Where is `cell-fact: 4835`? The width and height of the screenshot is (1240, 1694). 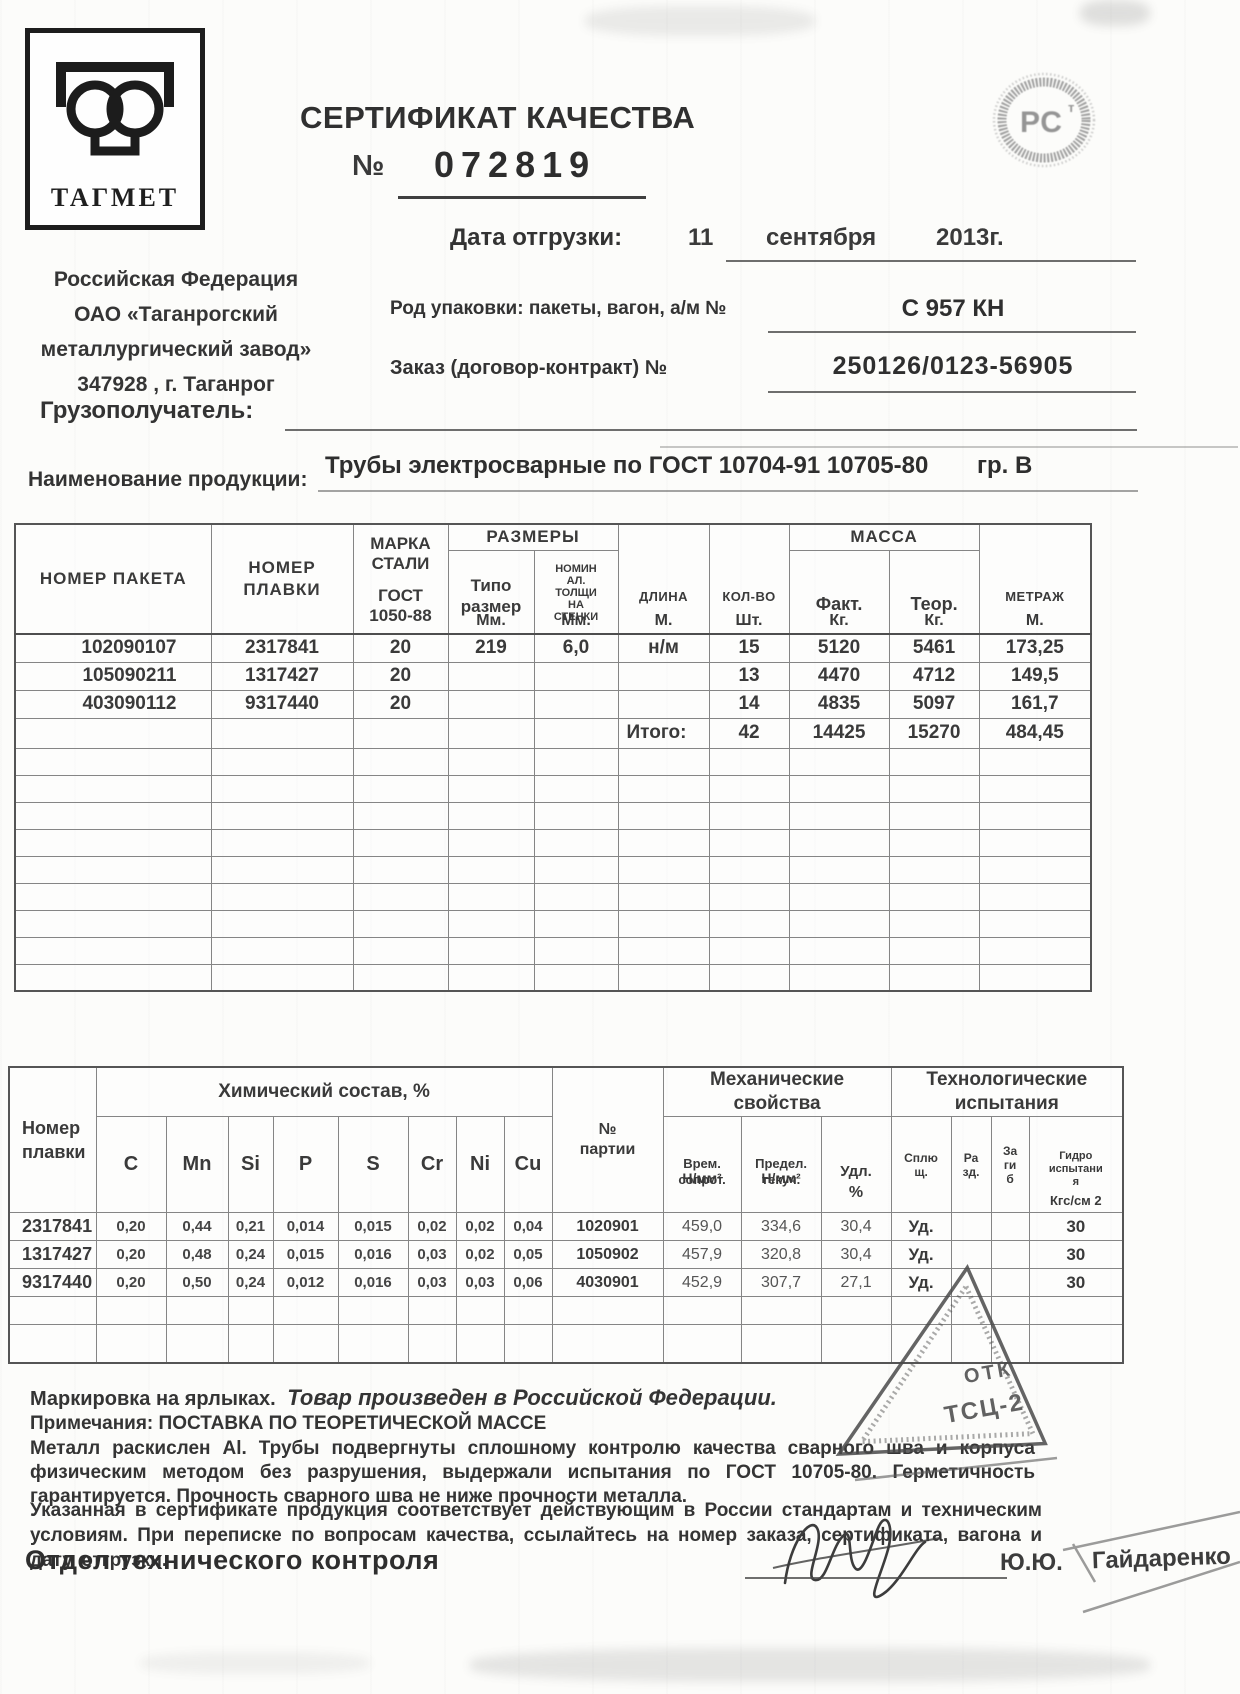
cell-fact: 4835 is located at coordinates (839, 704).